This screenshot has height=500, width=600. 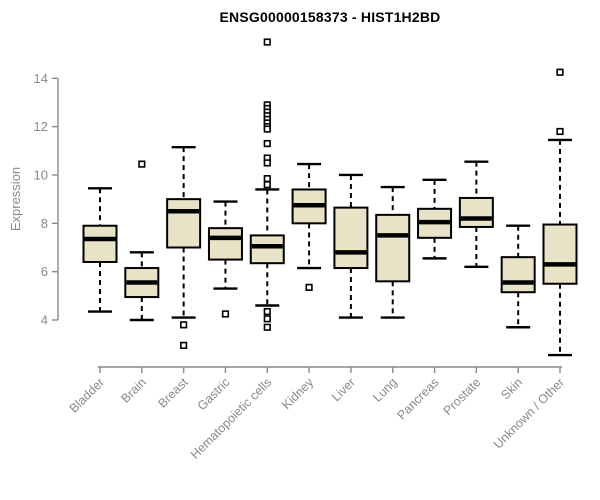 What do you see at coordinates (41, 174) in the screenshot?
I see `y-tick-label: 10` at bounding box center [41, 174].